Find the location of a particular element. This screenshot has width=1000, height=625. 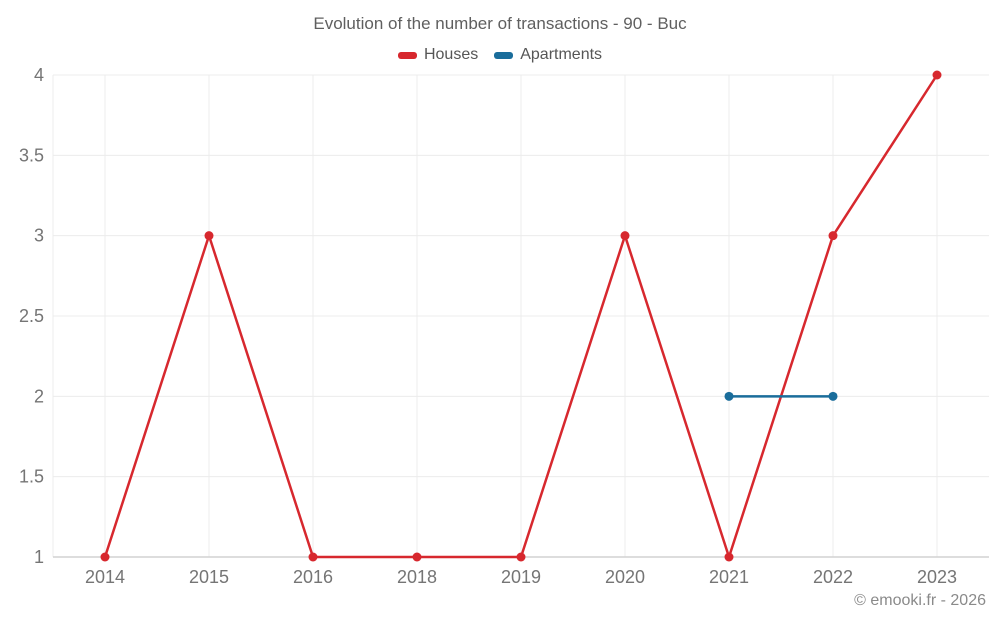

y-tick-label: 2.5 is located at coordinates (31, 316).